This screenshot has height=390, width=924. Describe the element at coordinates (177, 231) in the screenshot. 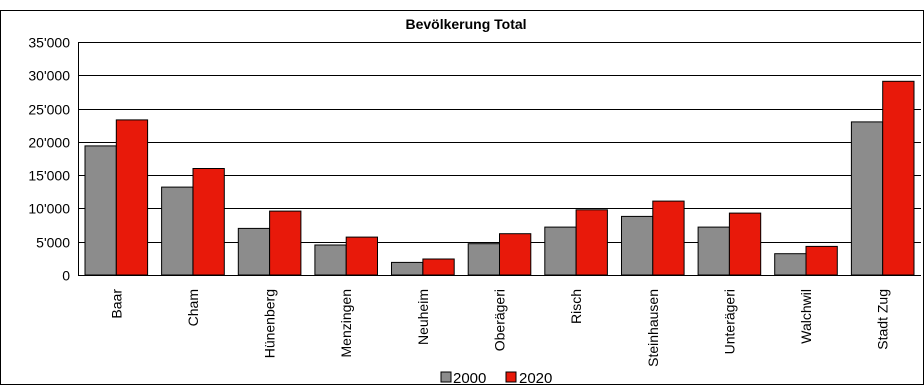

I see `bar-2000-cham` at that location.